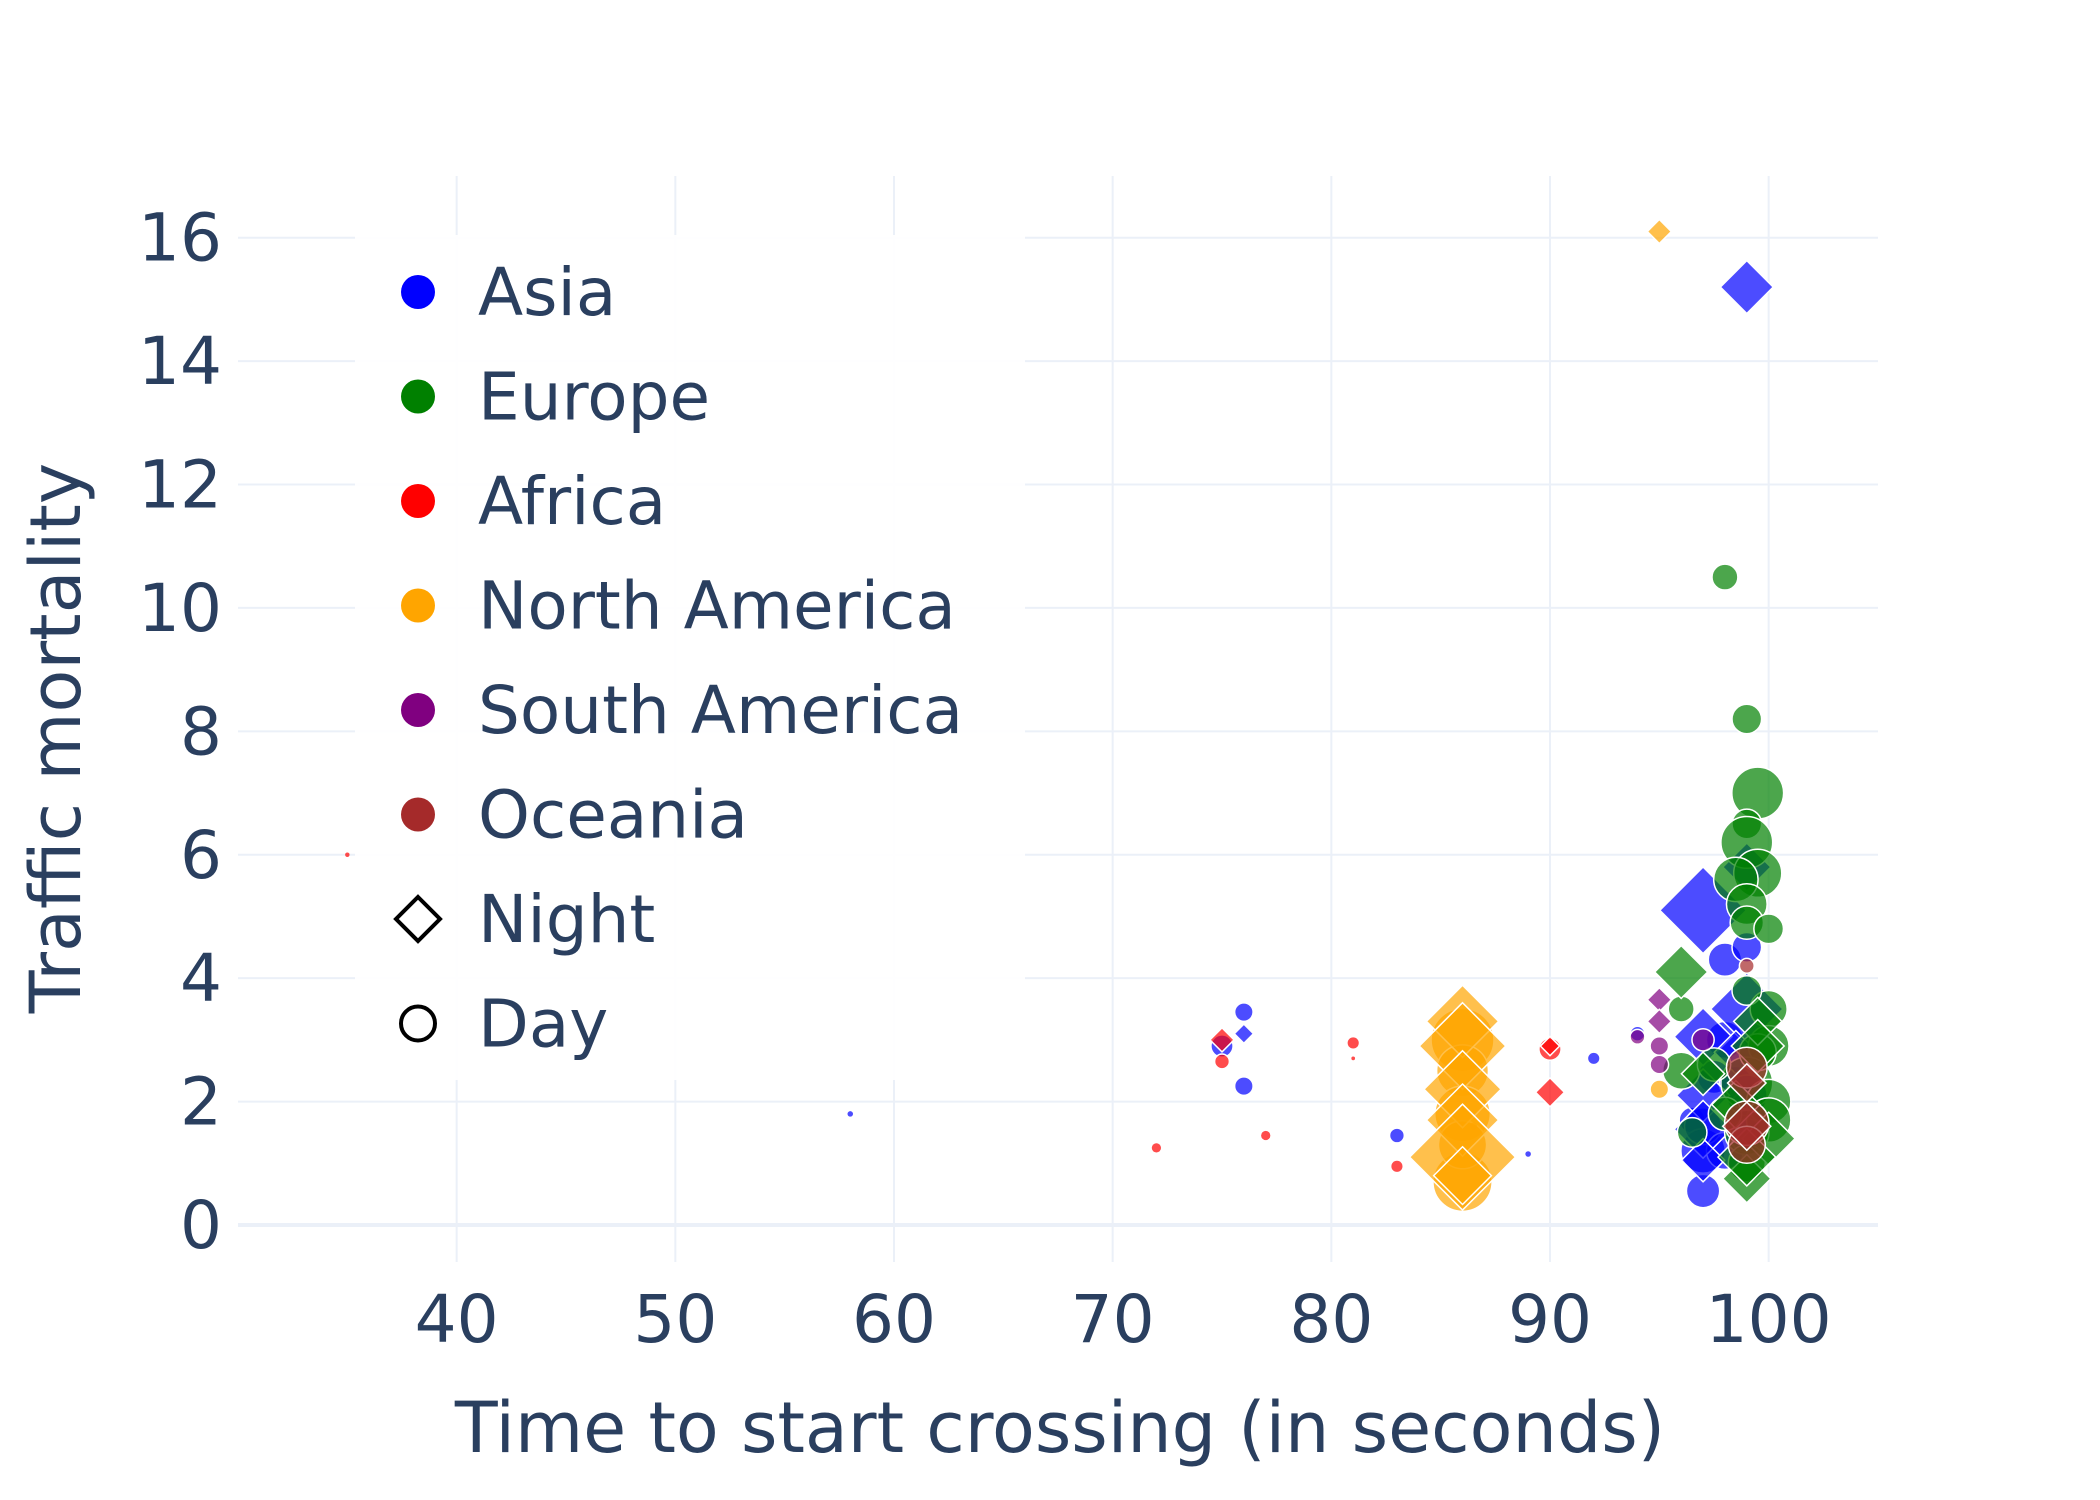 The image size is (2100, 1500). I want to click on y-tick-label: 10, so click(180, 608).